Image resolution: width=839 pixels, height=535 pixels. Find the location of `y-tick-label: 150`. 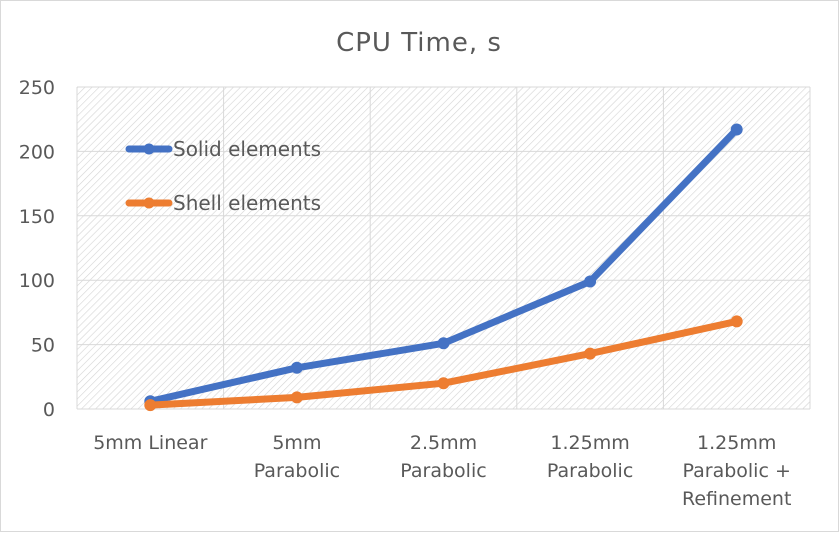

y-tick-label: 150 is located at coordinates (37, 217).